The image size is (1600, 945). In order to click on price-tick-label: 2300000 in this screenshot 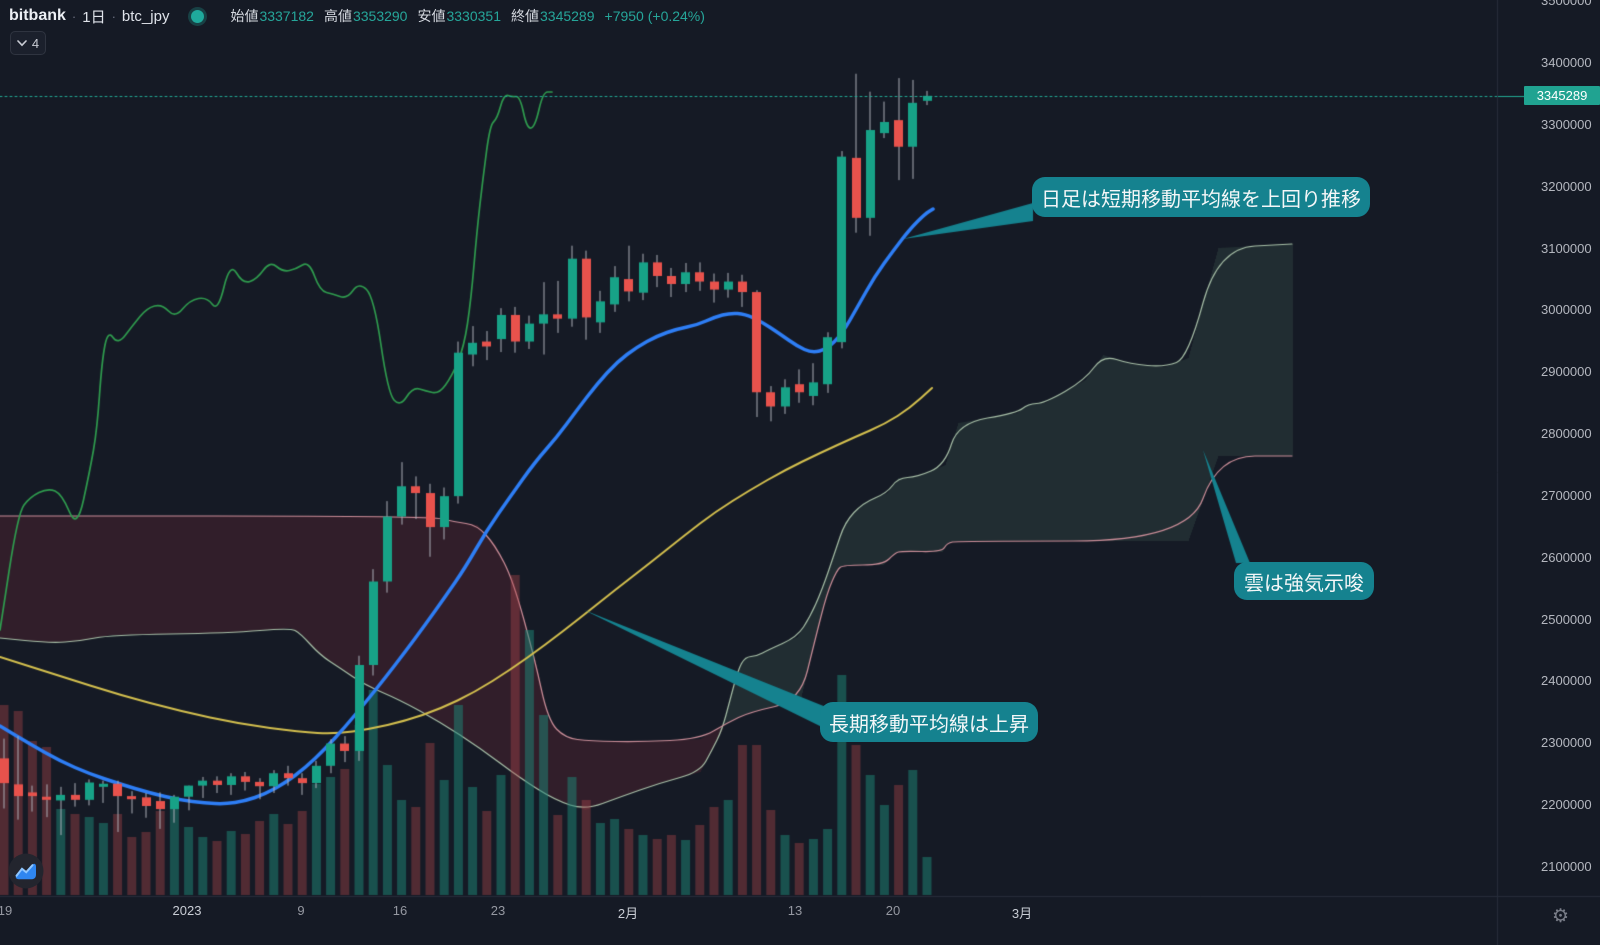, I will do `click(1566, 743)`.